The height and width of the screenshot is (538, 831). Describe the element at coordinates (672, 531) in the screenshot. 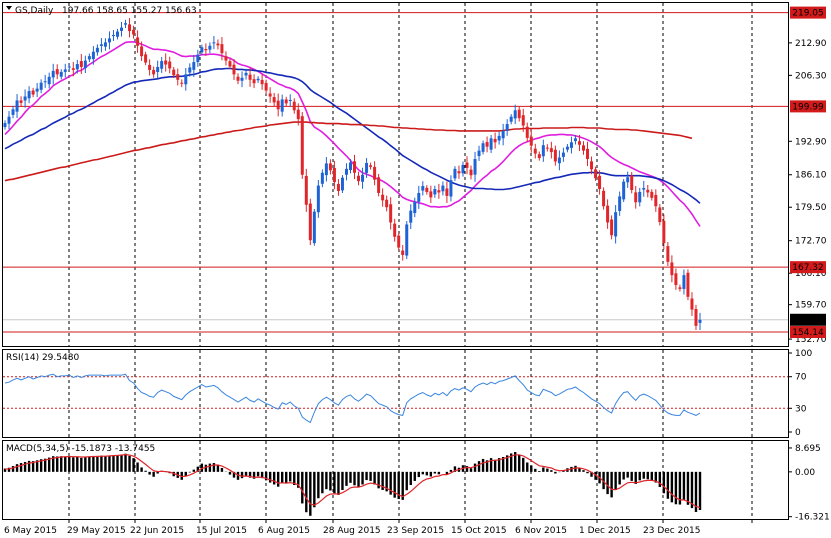

I see `date-label: 23 Dec 2015` at that location.